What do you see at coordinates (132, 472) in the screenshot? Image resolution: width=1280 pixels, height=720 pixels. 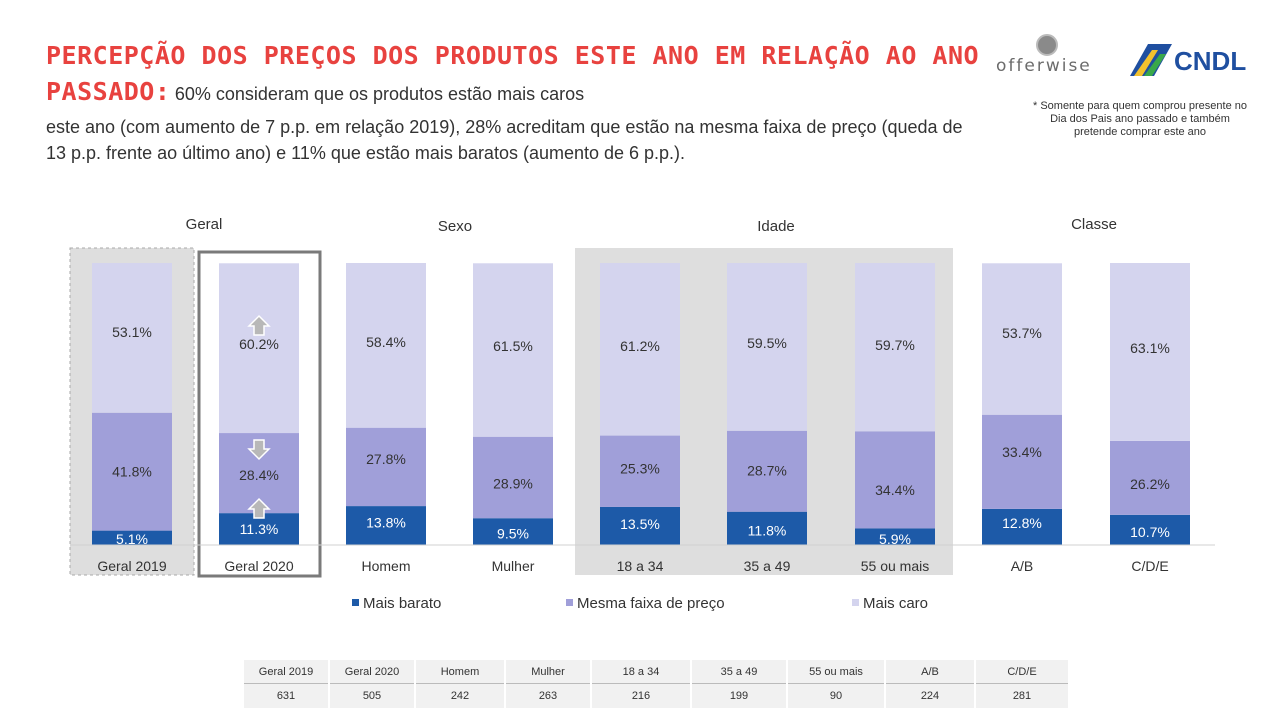 I see `label-mesma-faixa-geral-2019: 41.8%` at bounding box center [132, 472].